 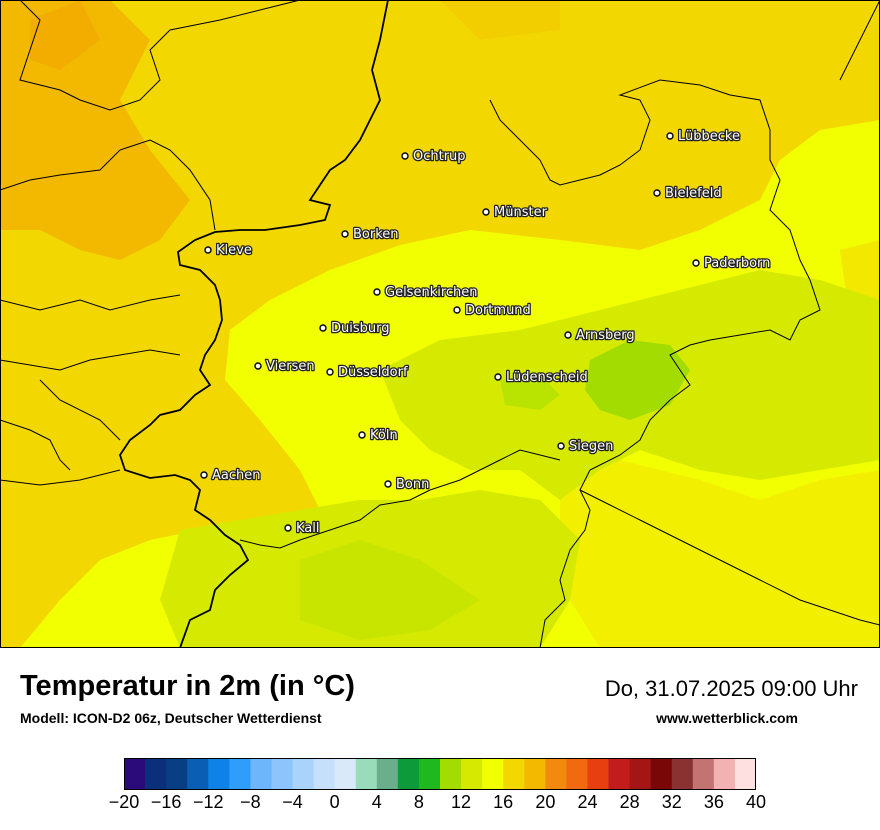 I want to click on city-dortmund: Dortmund, so click(x=492, y=310).